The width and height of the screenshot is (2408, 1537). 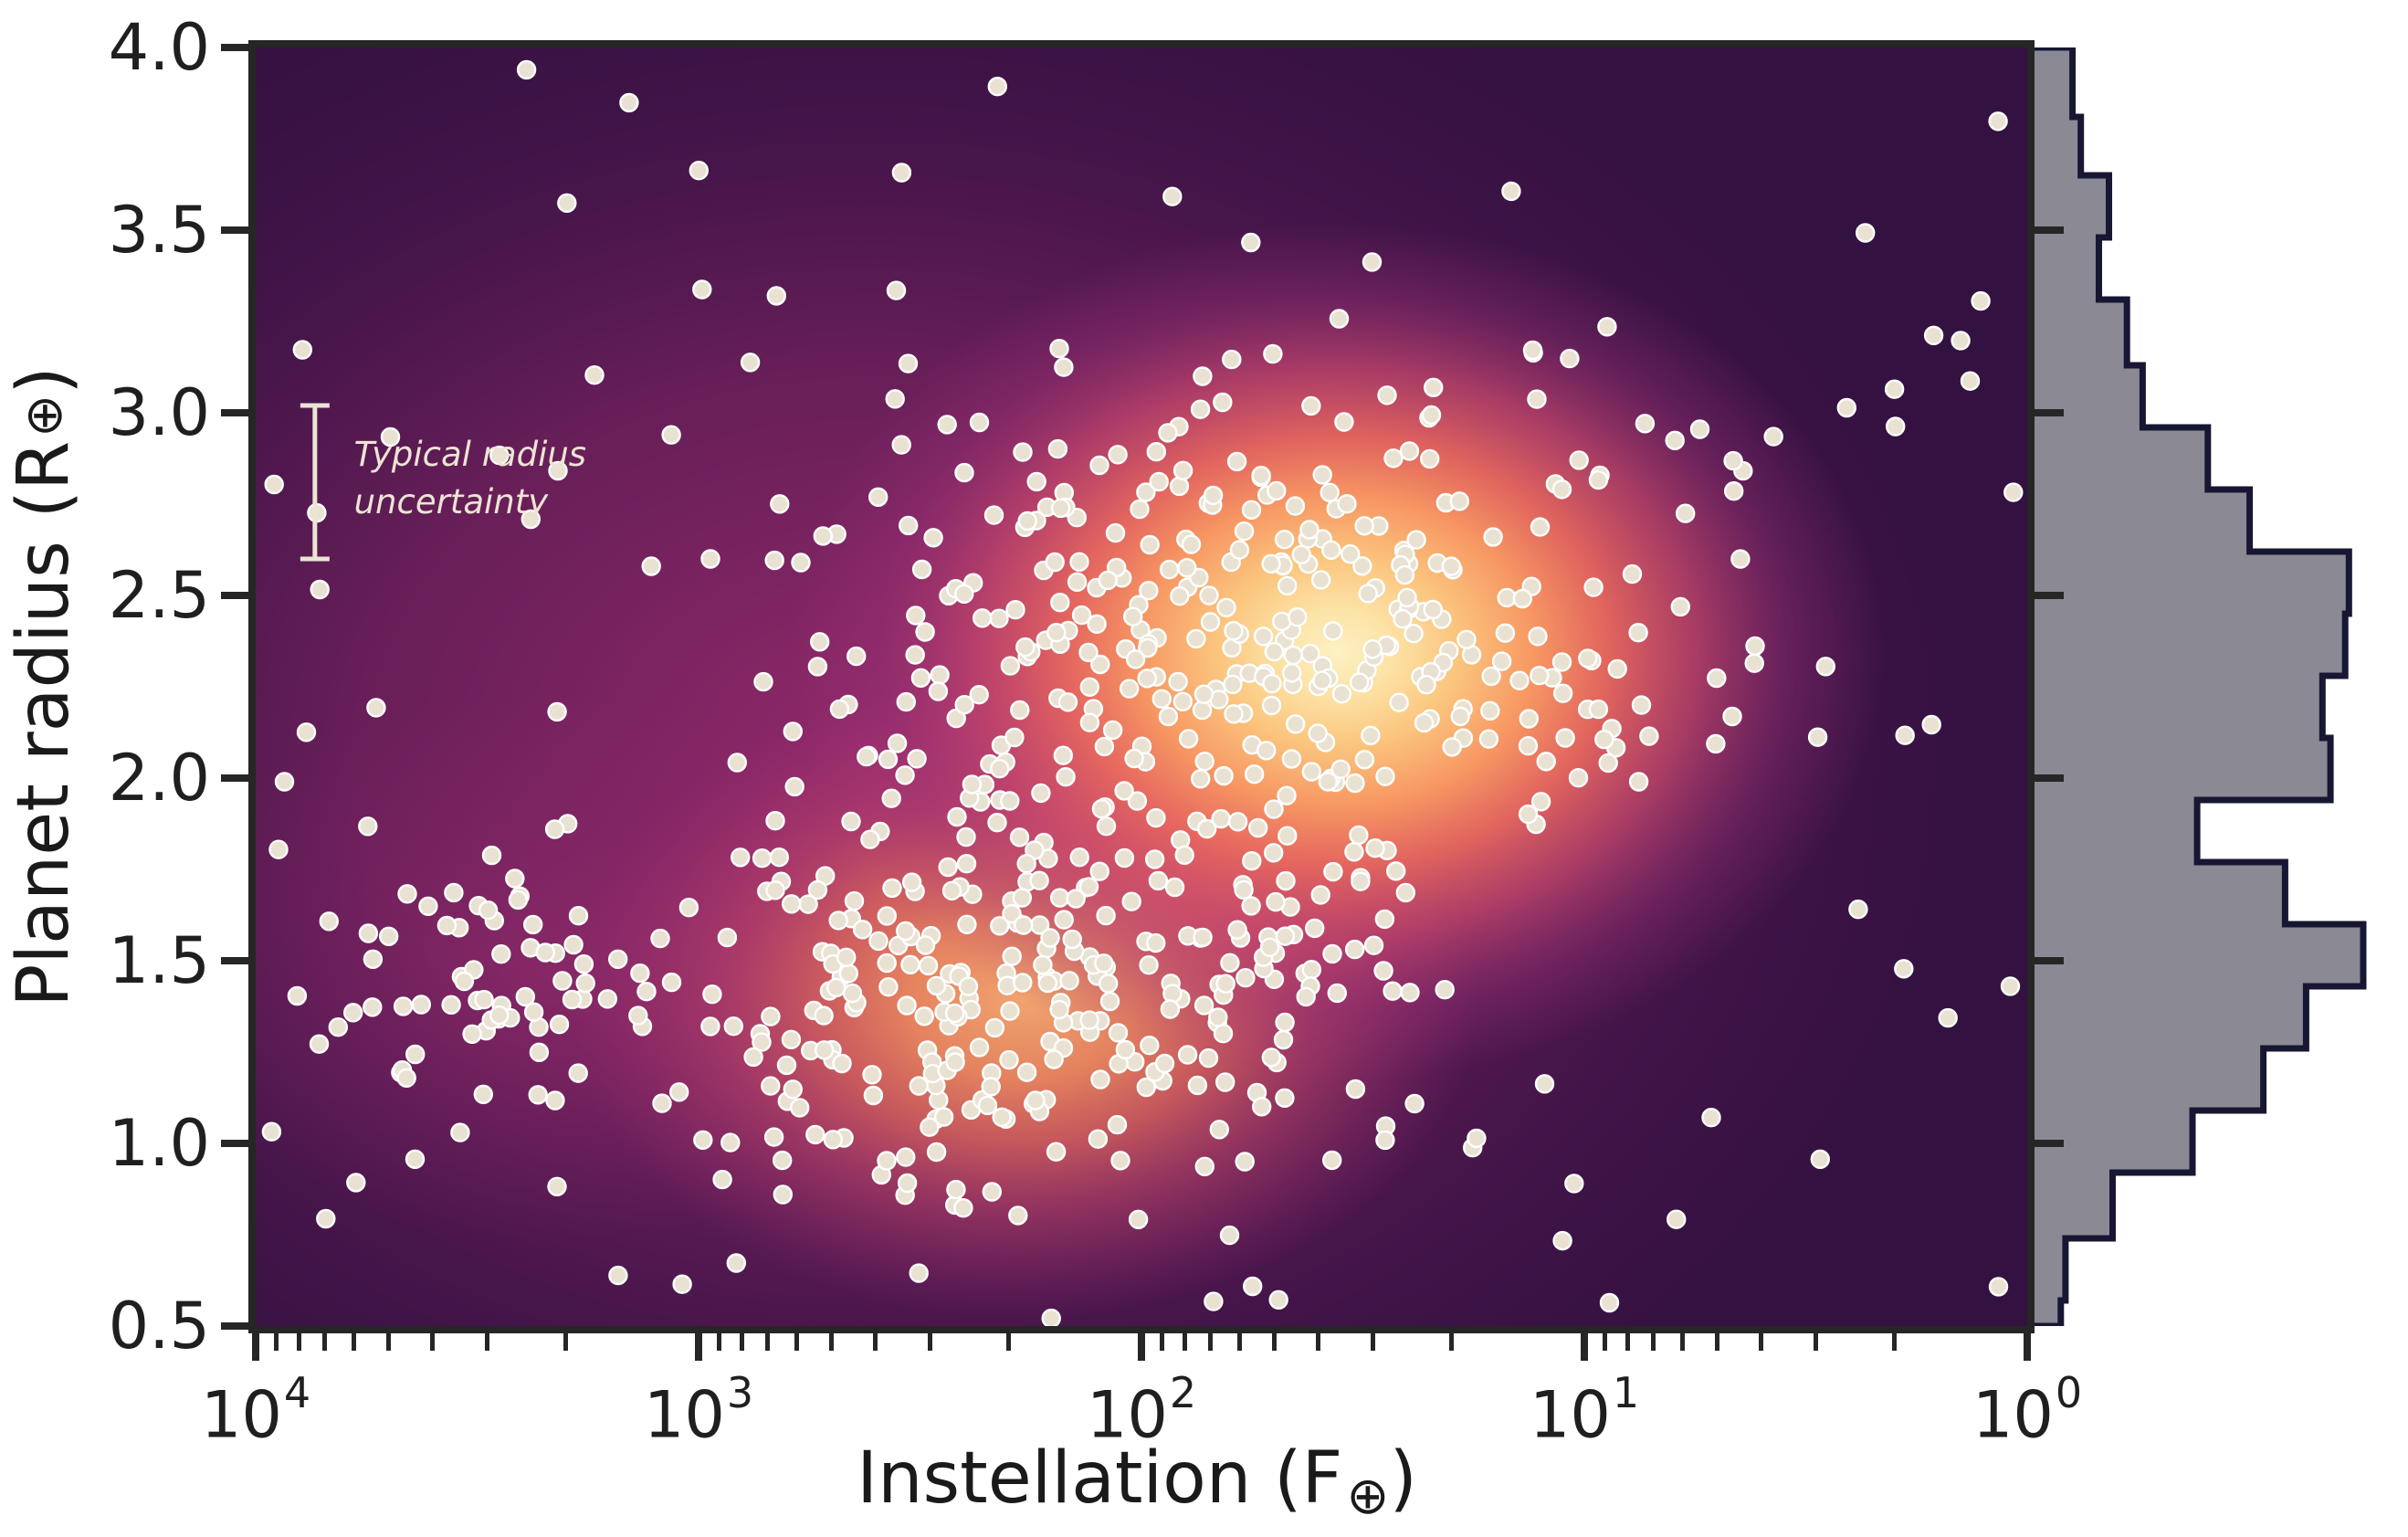 What do you see at coordinates (255, 1410) in the screenshot?
I see `x-tick-label: 104` at bounding box center [255, 1410].